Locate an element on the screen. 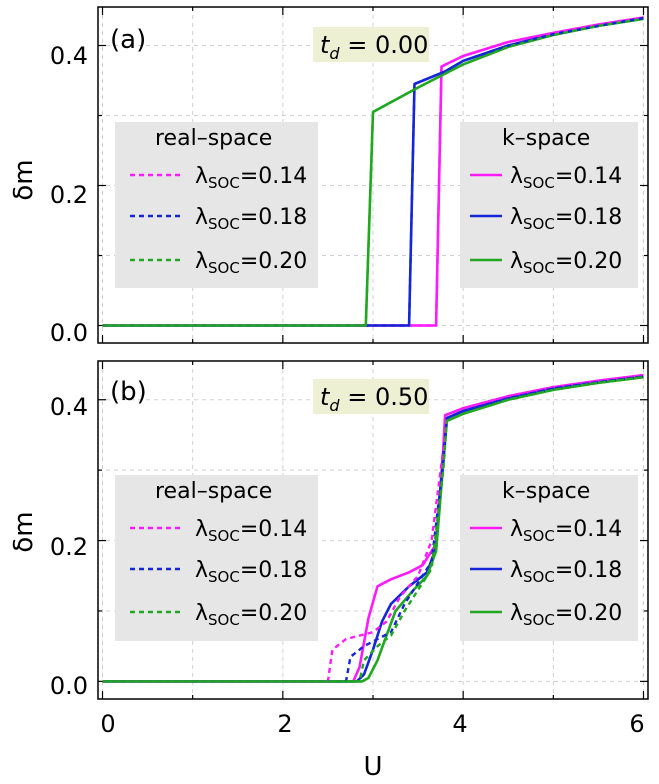 The width and height of the screenshot is (659, 784). panel-a-tag: (a) is located at coordinates (128, 40).